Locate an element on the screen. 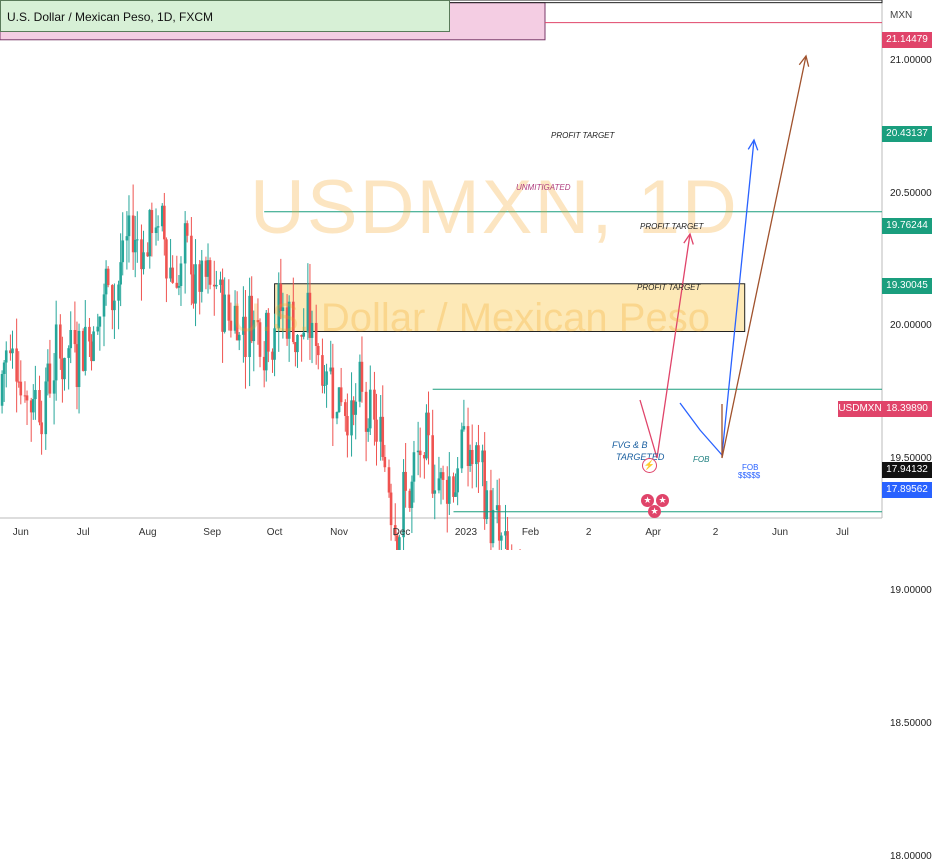 The width and height of the screenshot is (932, 862). price-badge: 20.43137 is located at coordinates (907, 134).